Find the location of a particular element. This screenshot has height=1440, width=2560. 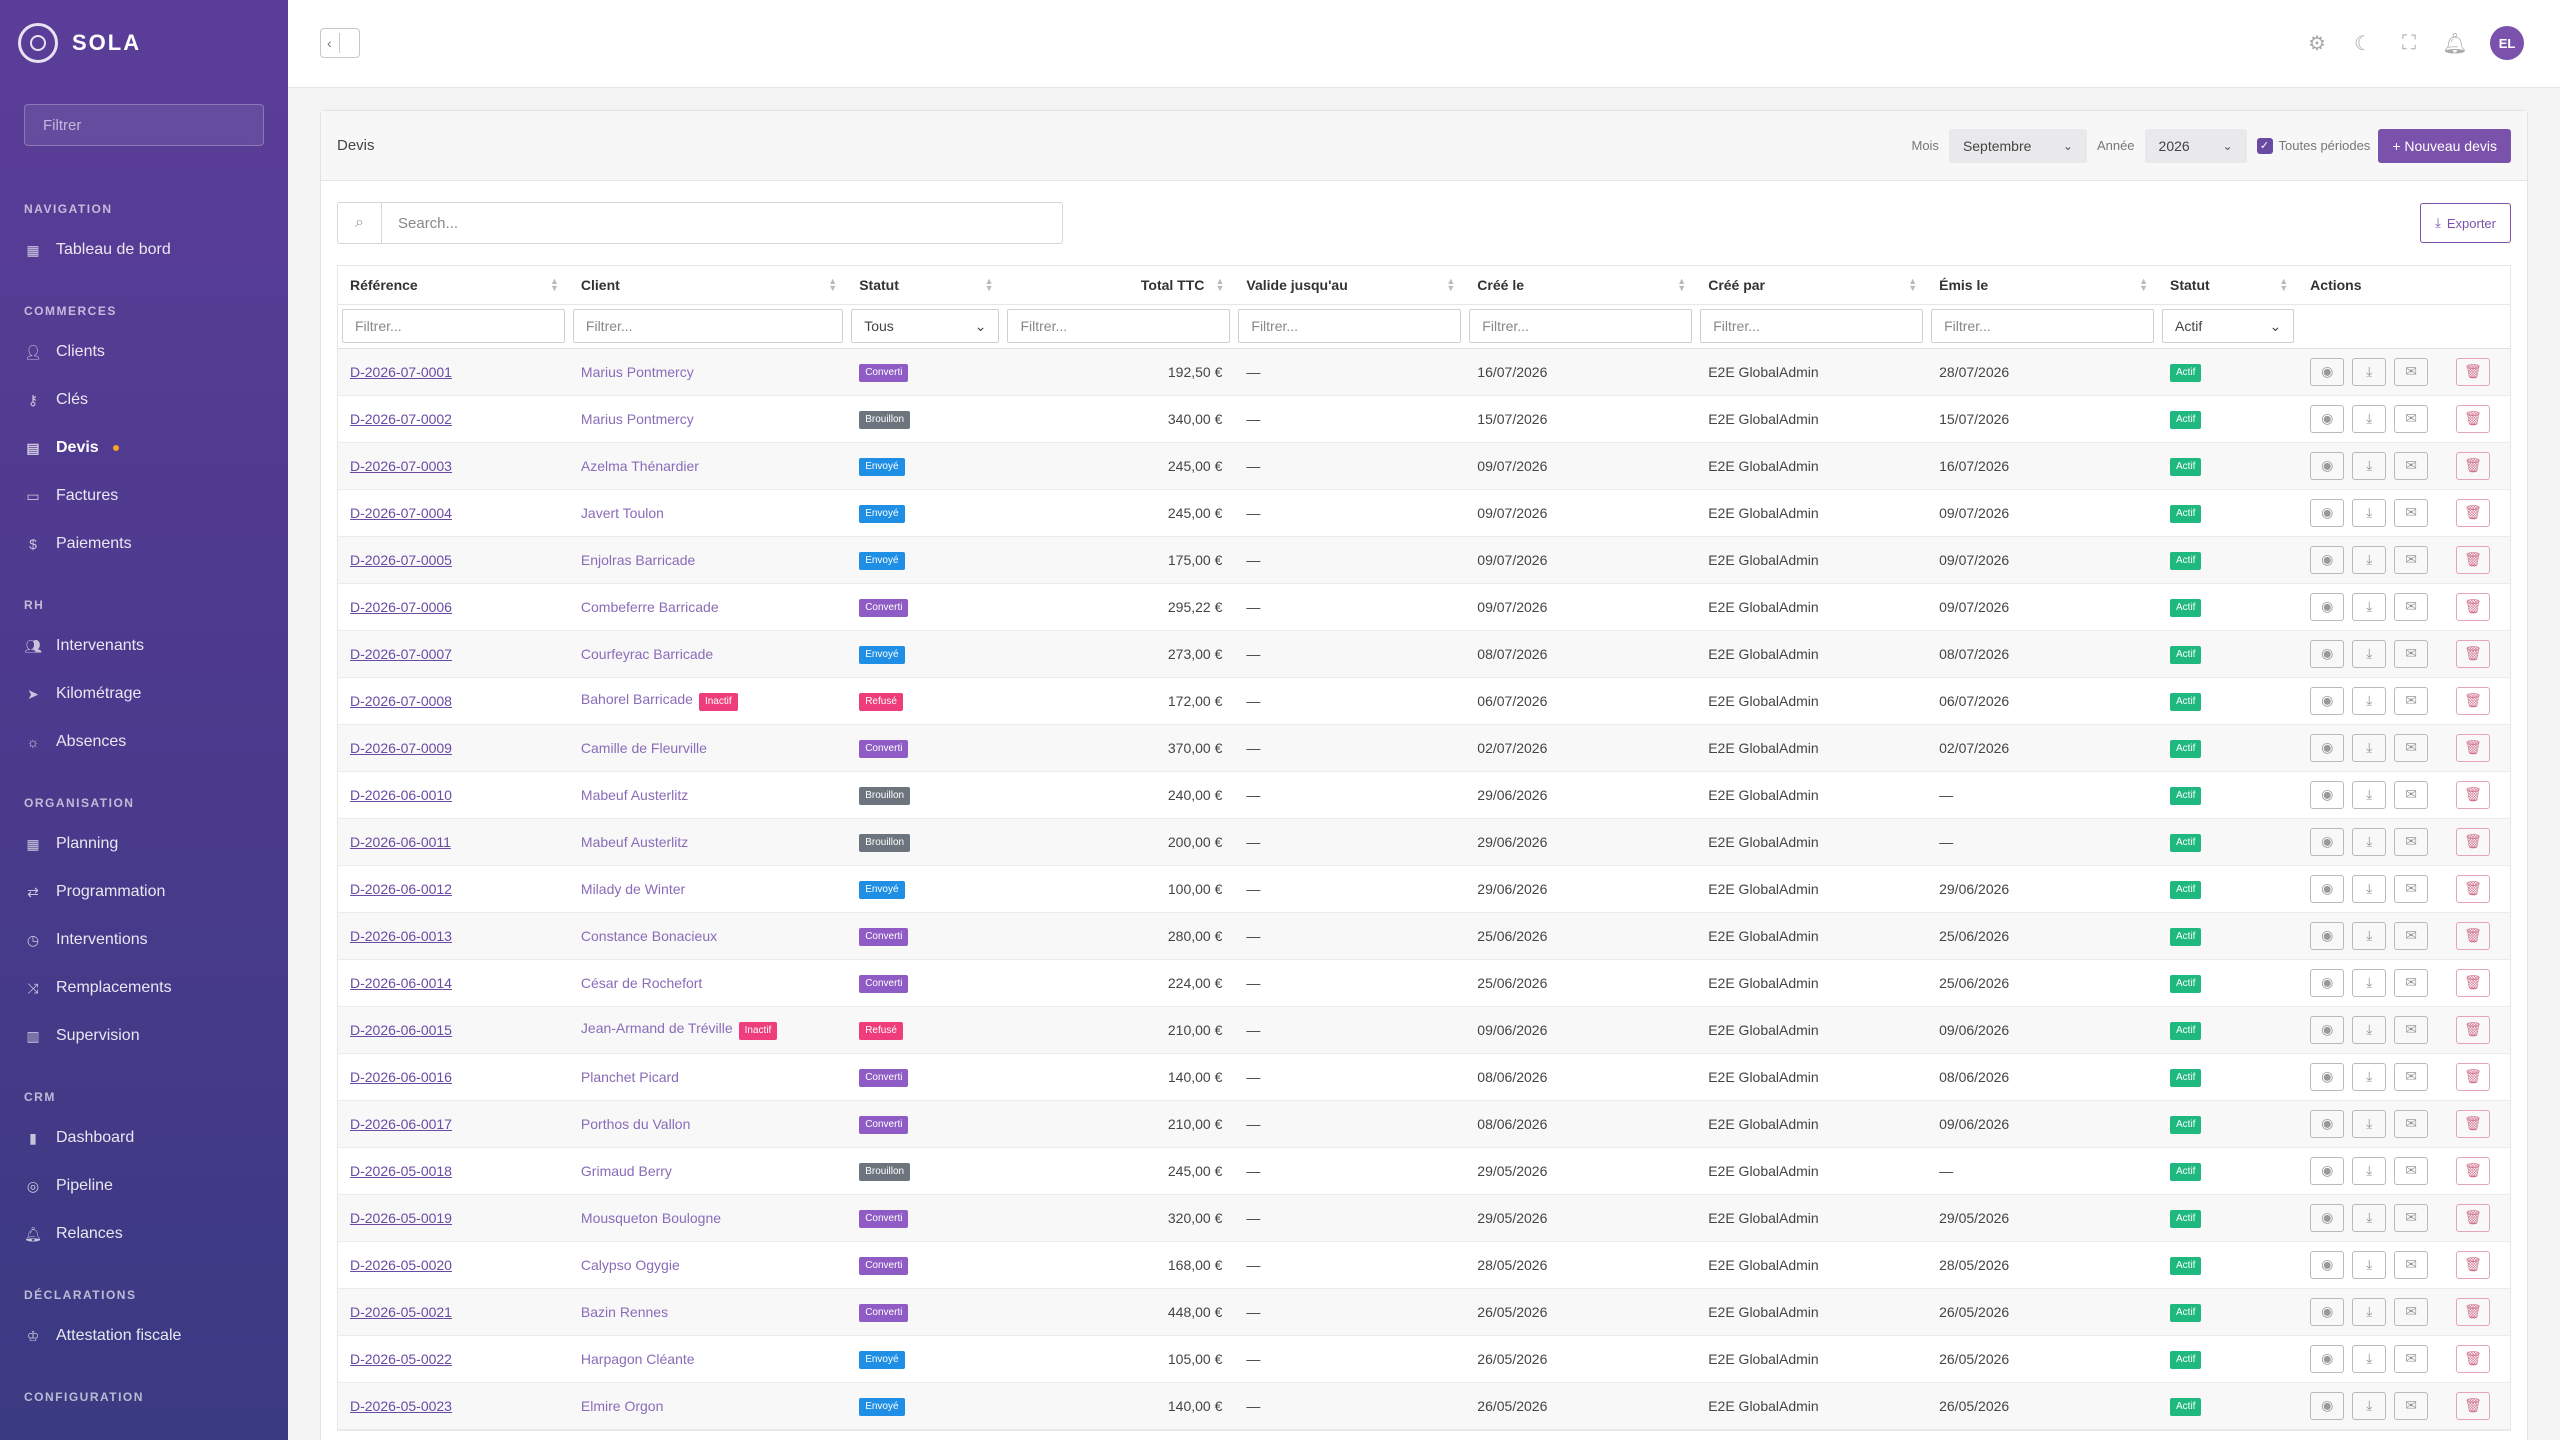

month-select: Septembre ⌄ is located at coordinates (2017, 145).